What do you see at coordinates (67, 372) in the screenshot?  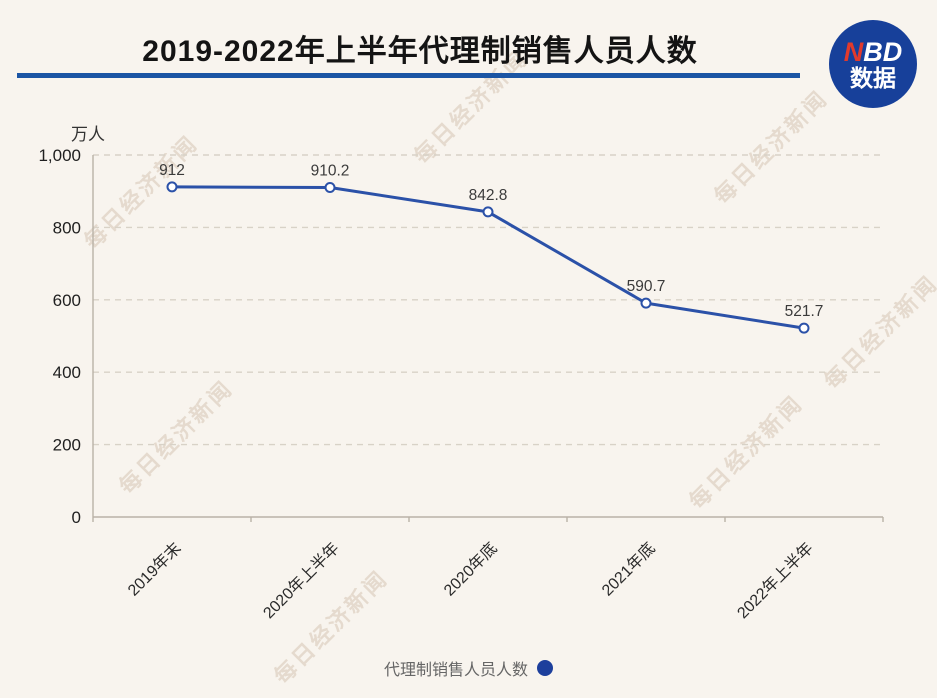 I see `y-axis-tick-label: 400` at bounding box center [67, 372].